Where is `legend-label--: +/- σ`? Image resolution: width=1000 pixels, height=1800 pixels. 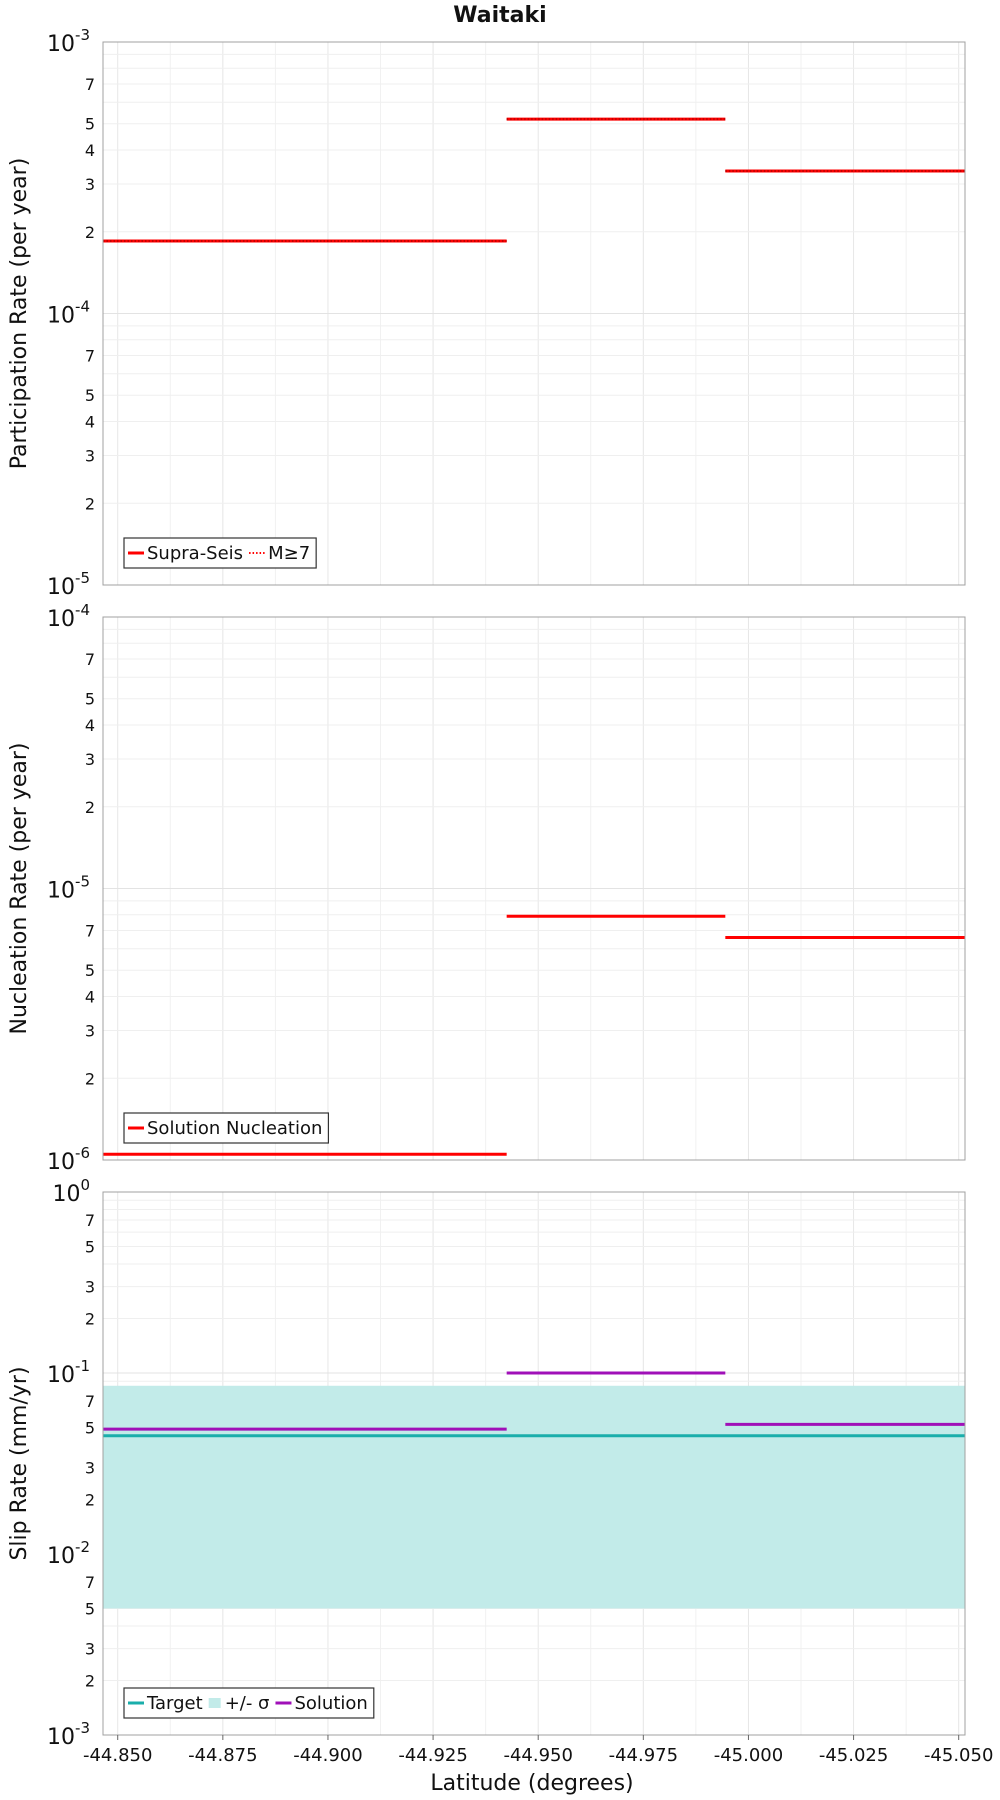 legend-label--: +/- σ is located at coordinates (247, 1703).